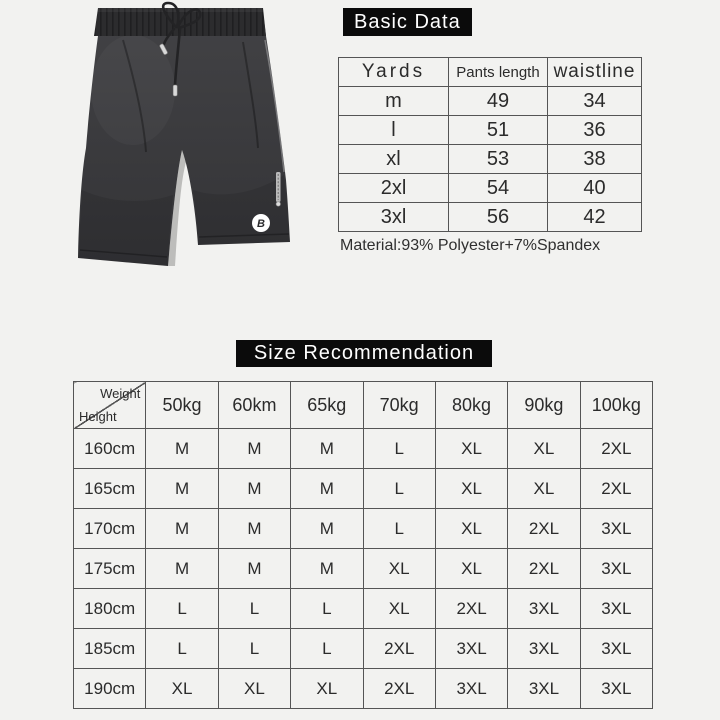  I want to click on zipper-detail, so click(278, 189).